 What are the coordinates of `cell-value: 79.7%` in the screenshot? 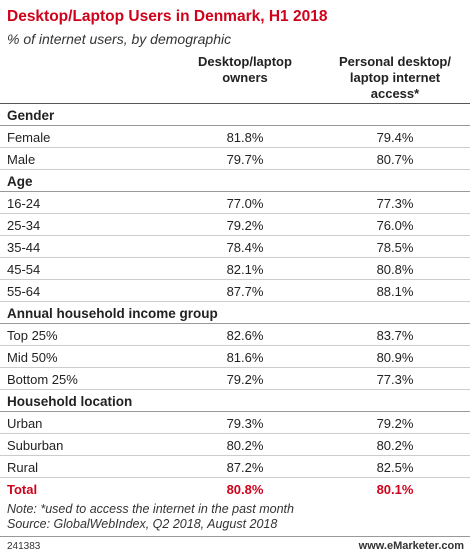 It's located at (245, 159).